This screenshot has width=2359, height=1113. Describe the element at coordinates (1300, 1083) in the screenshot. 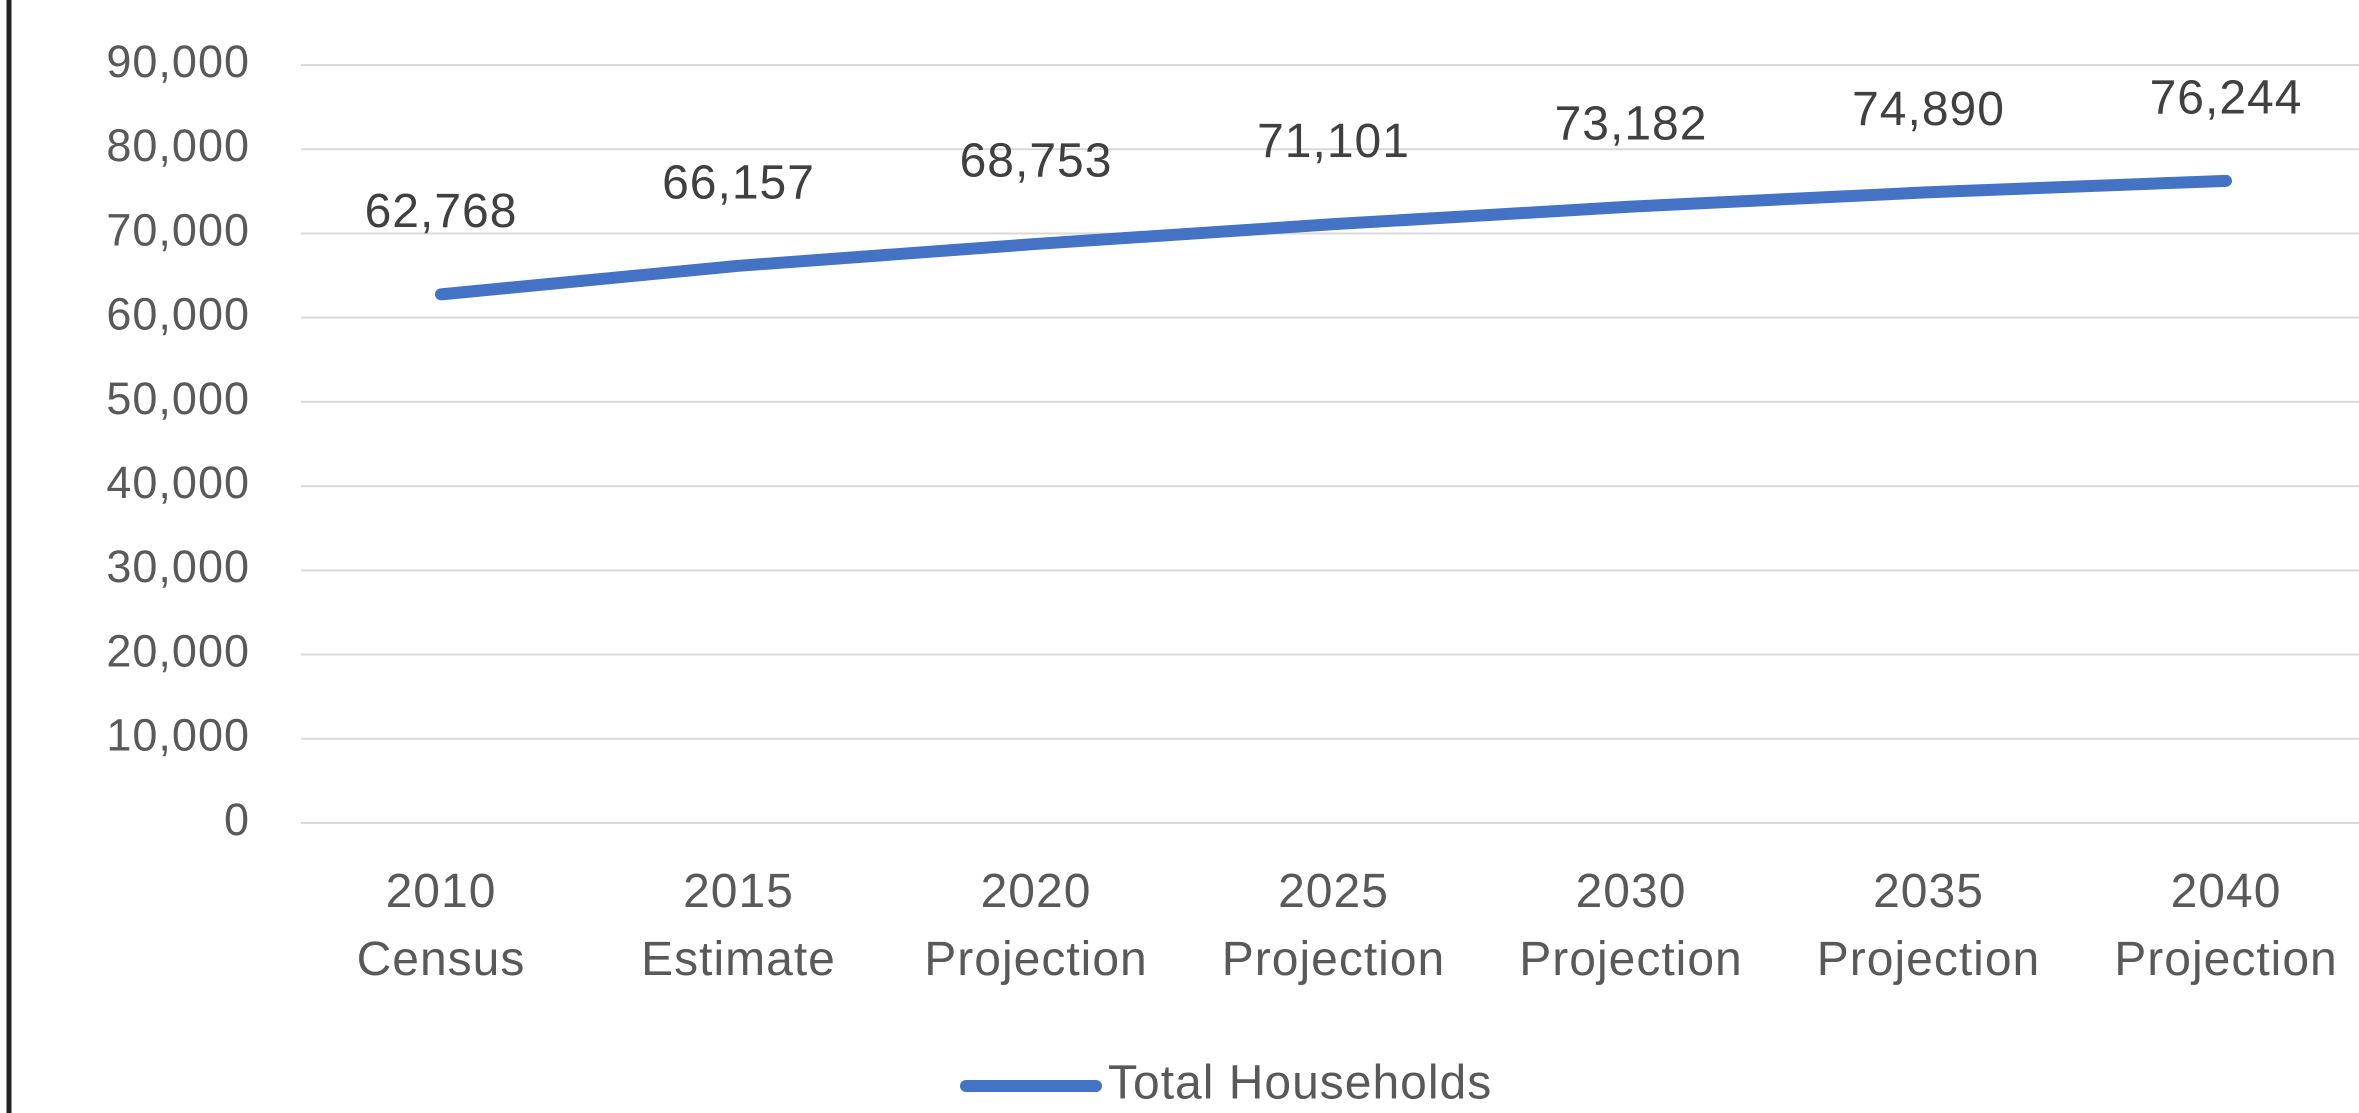

I see `legend-label: Total Households` at that location.